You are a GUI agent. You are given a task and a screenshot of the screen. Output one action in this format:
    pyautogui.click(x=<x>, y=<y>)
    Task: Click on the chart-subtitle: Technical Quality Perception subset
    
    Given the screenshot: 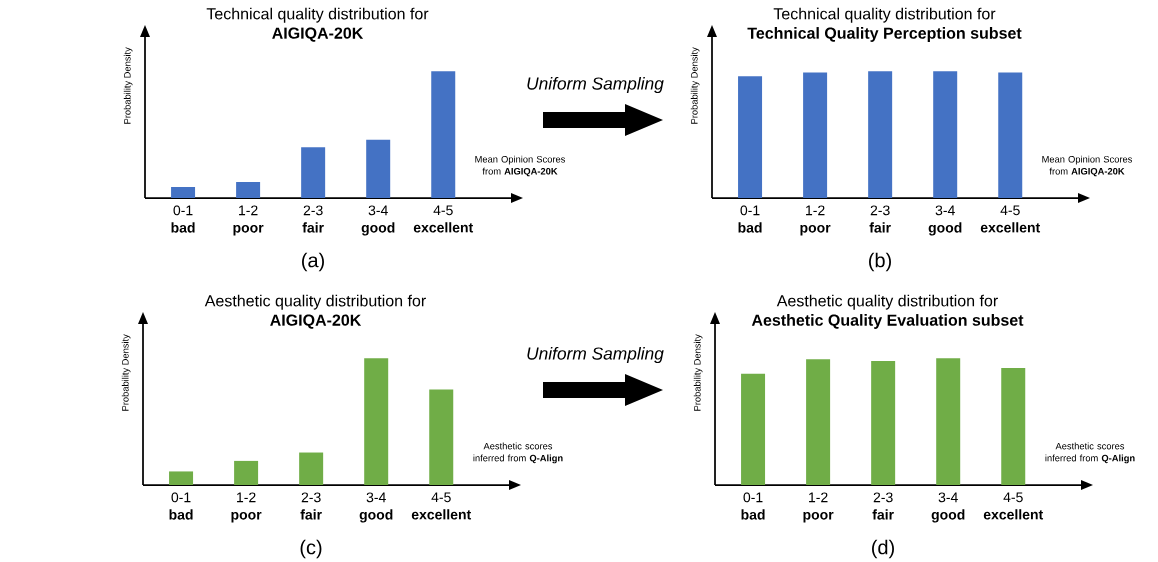 What is the action you would take?
    pyautogui.click(x=884, y=34)
    